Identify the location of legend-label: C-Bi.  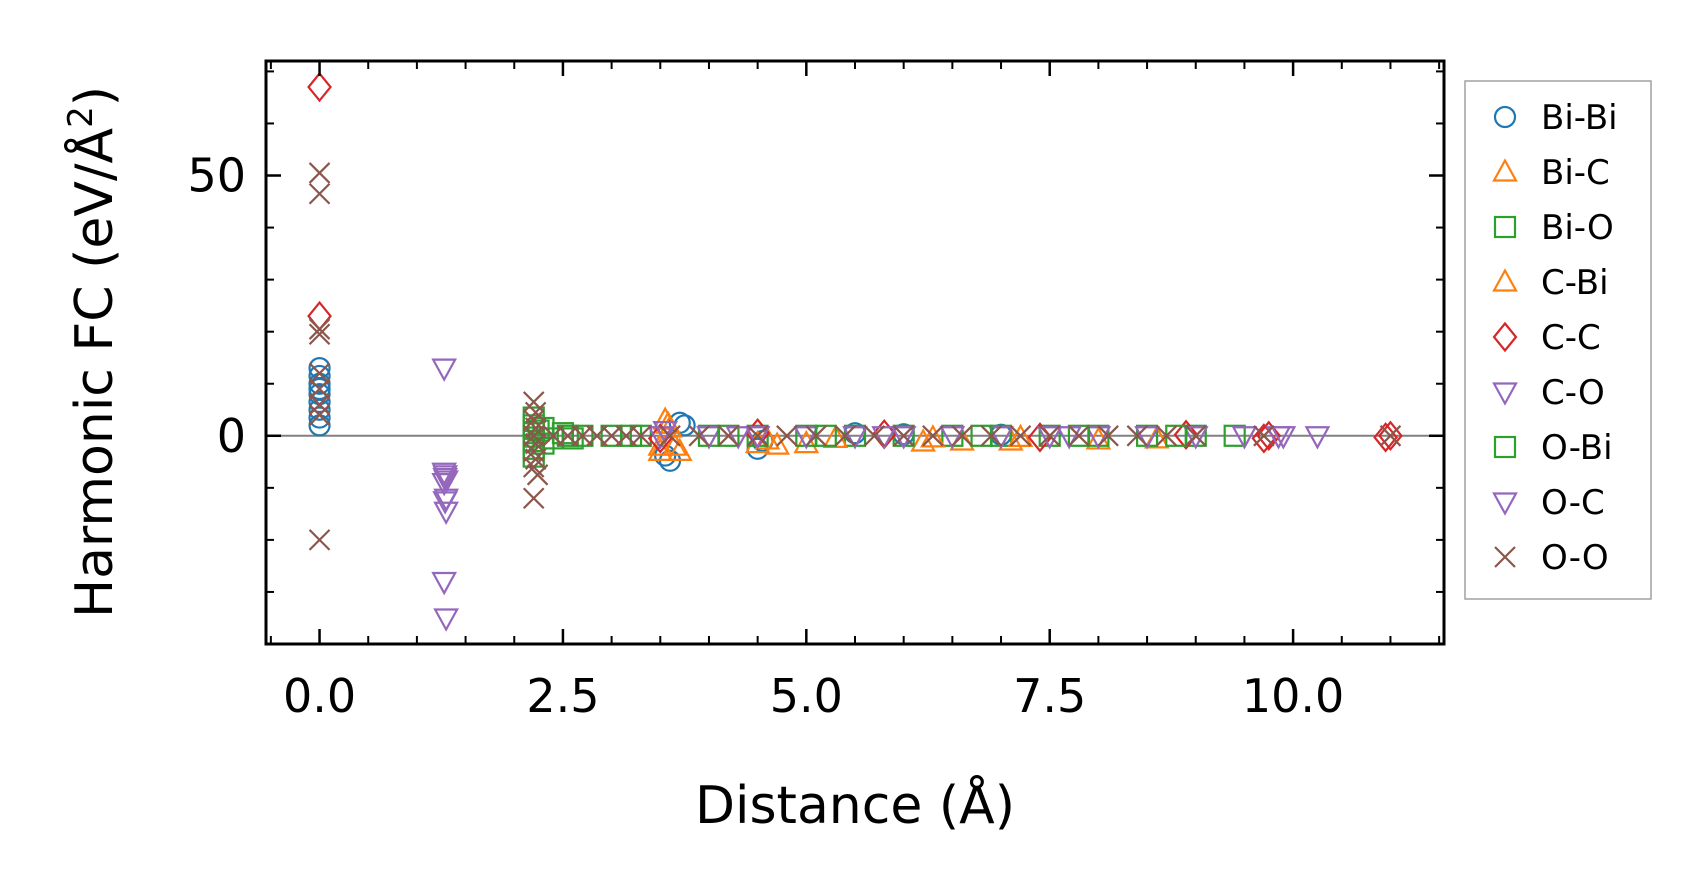
(1575, 283).